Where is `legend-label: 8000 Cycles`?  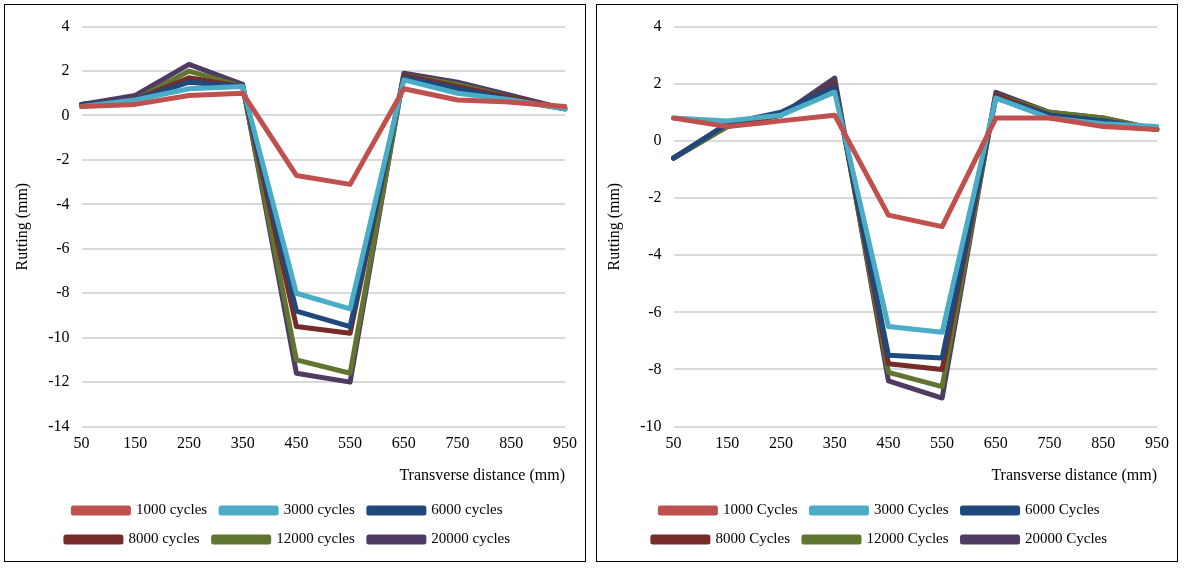
legend-label: 8000 Cycles is located at coordinates (753, 538).